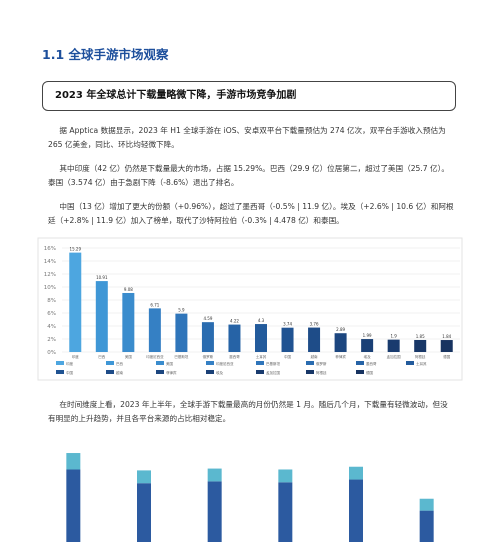 The width and height of the screenshot is (500, 542). What do you see at coordinates (287, 324) in the screenshot?
I see `data-label: 3.74` at bounding box center [287, 324].